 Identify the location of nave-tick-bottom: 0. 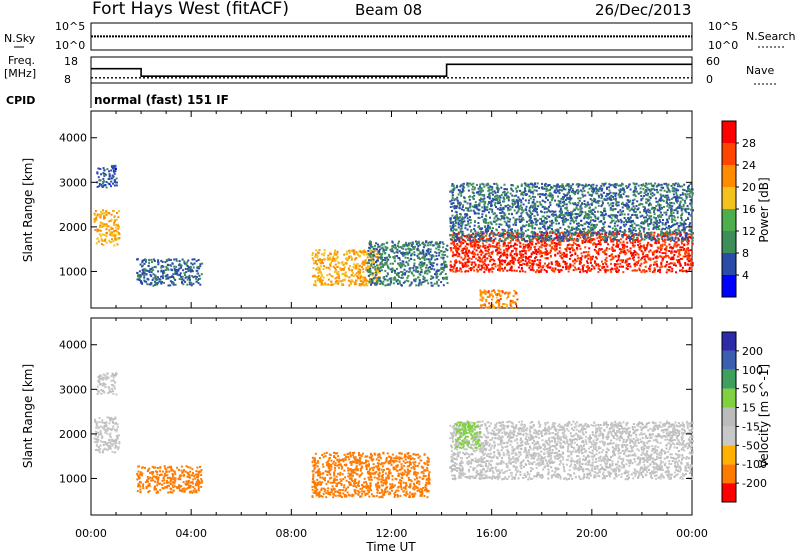
(709, 79).